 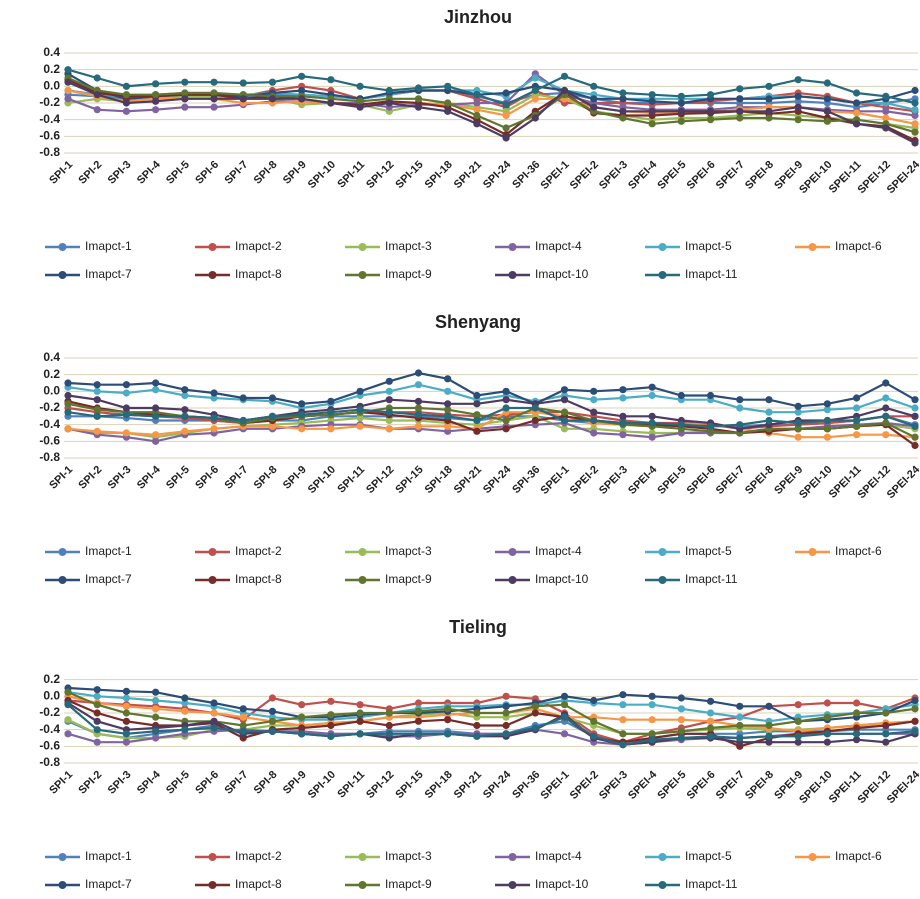 I want to click on x-tick-label: SPI-2, so click(x=90, y=173).